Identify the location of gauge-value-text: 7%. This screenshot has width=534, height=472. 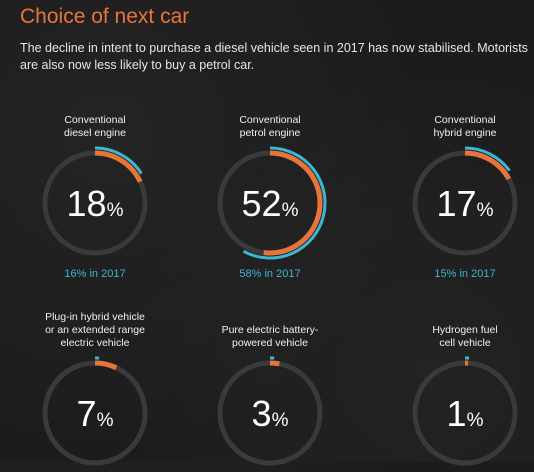
(95, 413).